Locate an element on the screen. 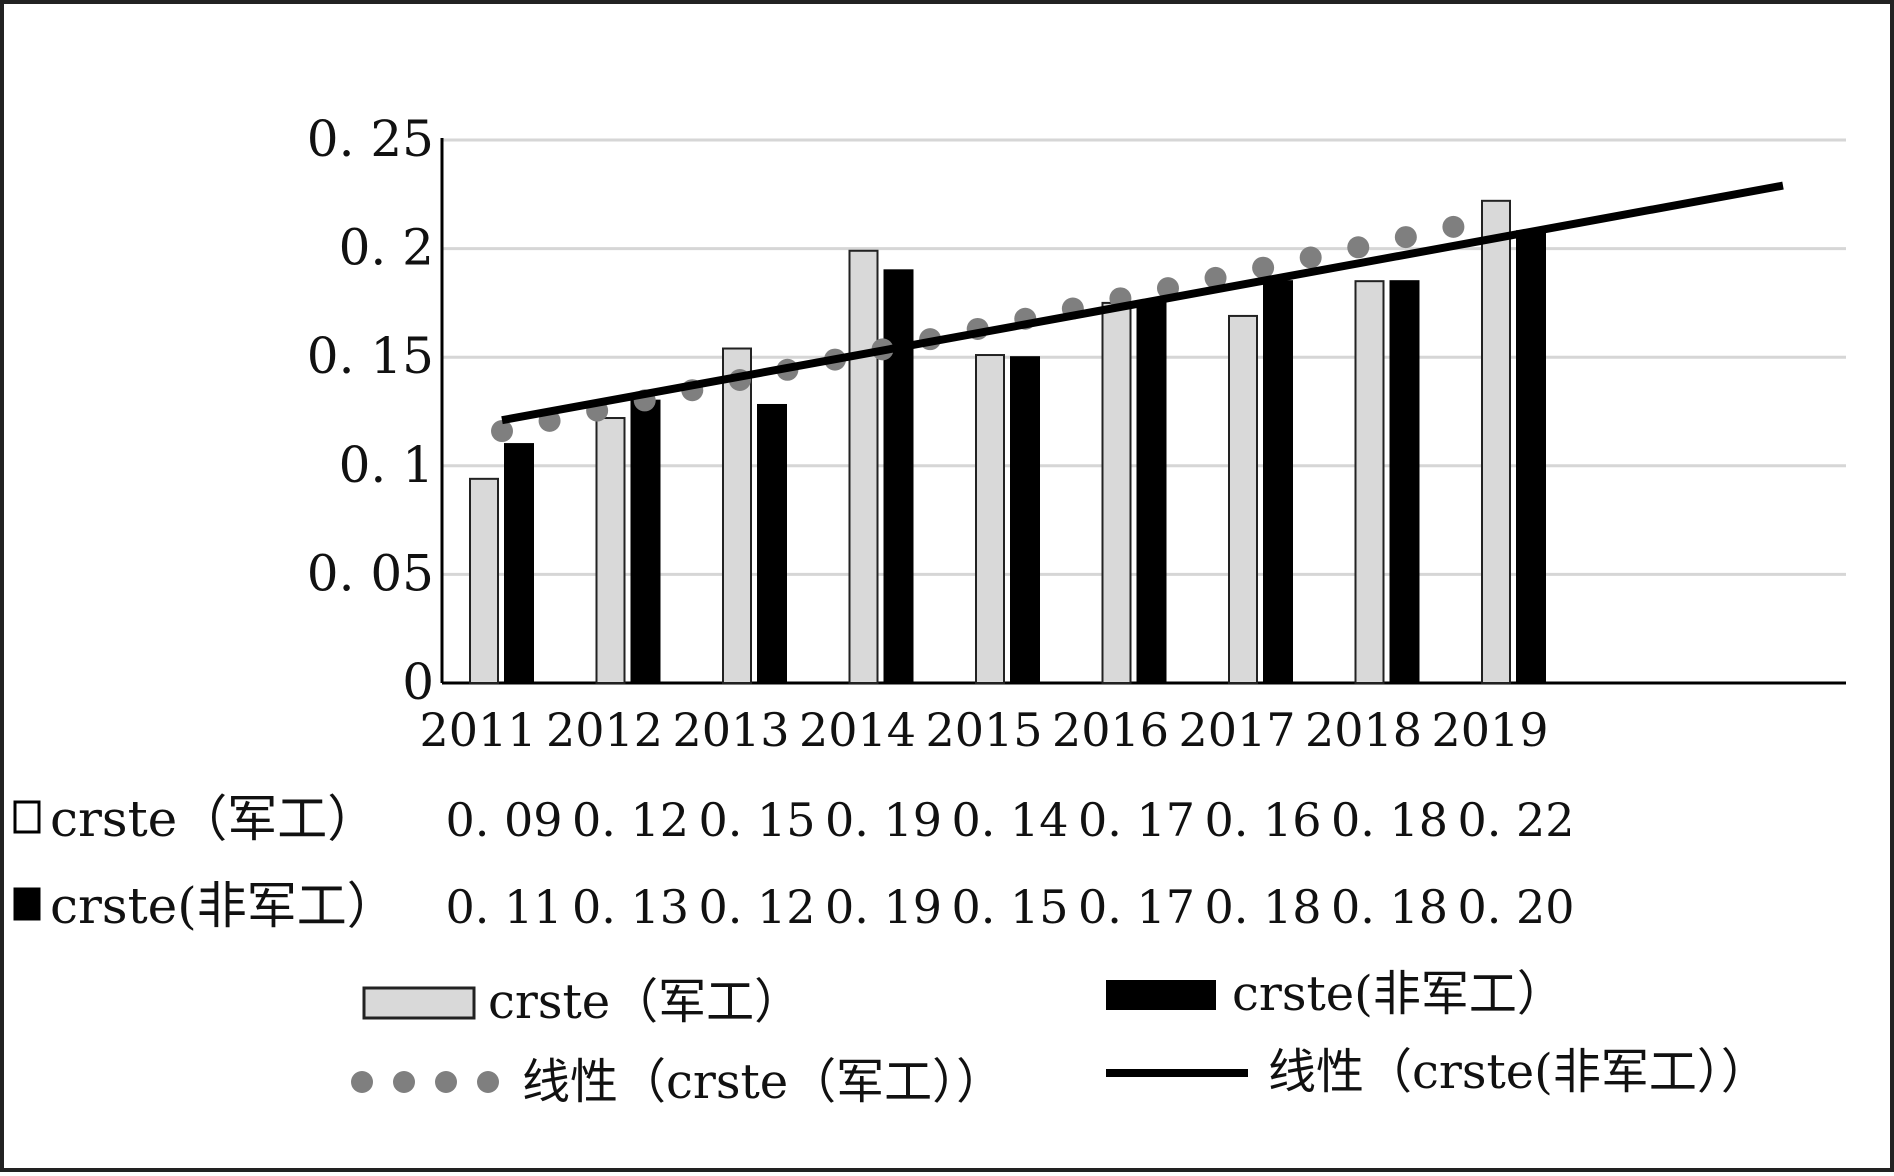 Image resolution: width=1894 pixels, height=1176 pixels. x-tick-label: 2013 is located at coordinates (730, 730).